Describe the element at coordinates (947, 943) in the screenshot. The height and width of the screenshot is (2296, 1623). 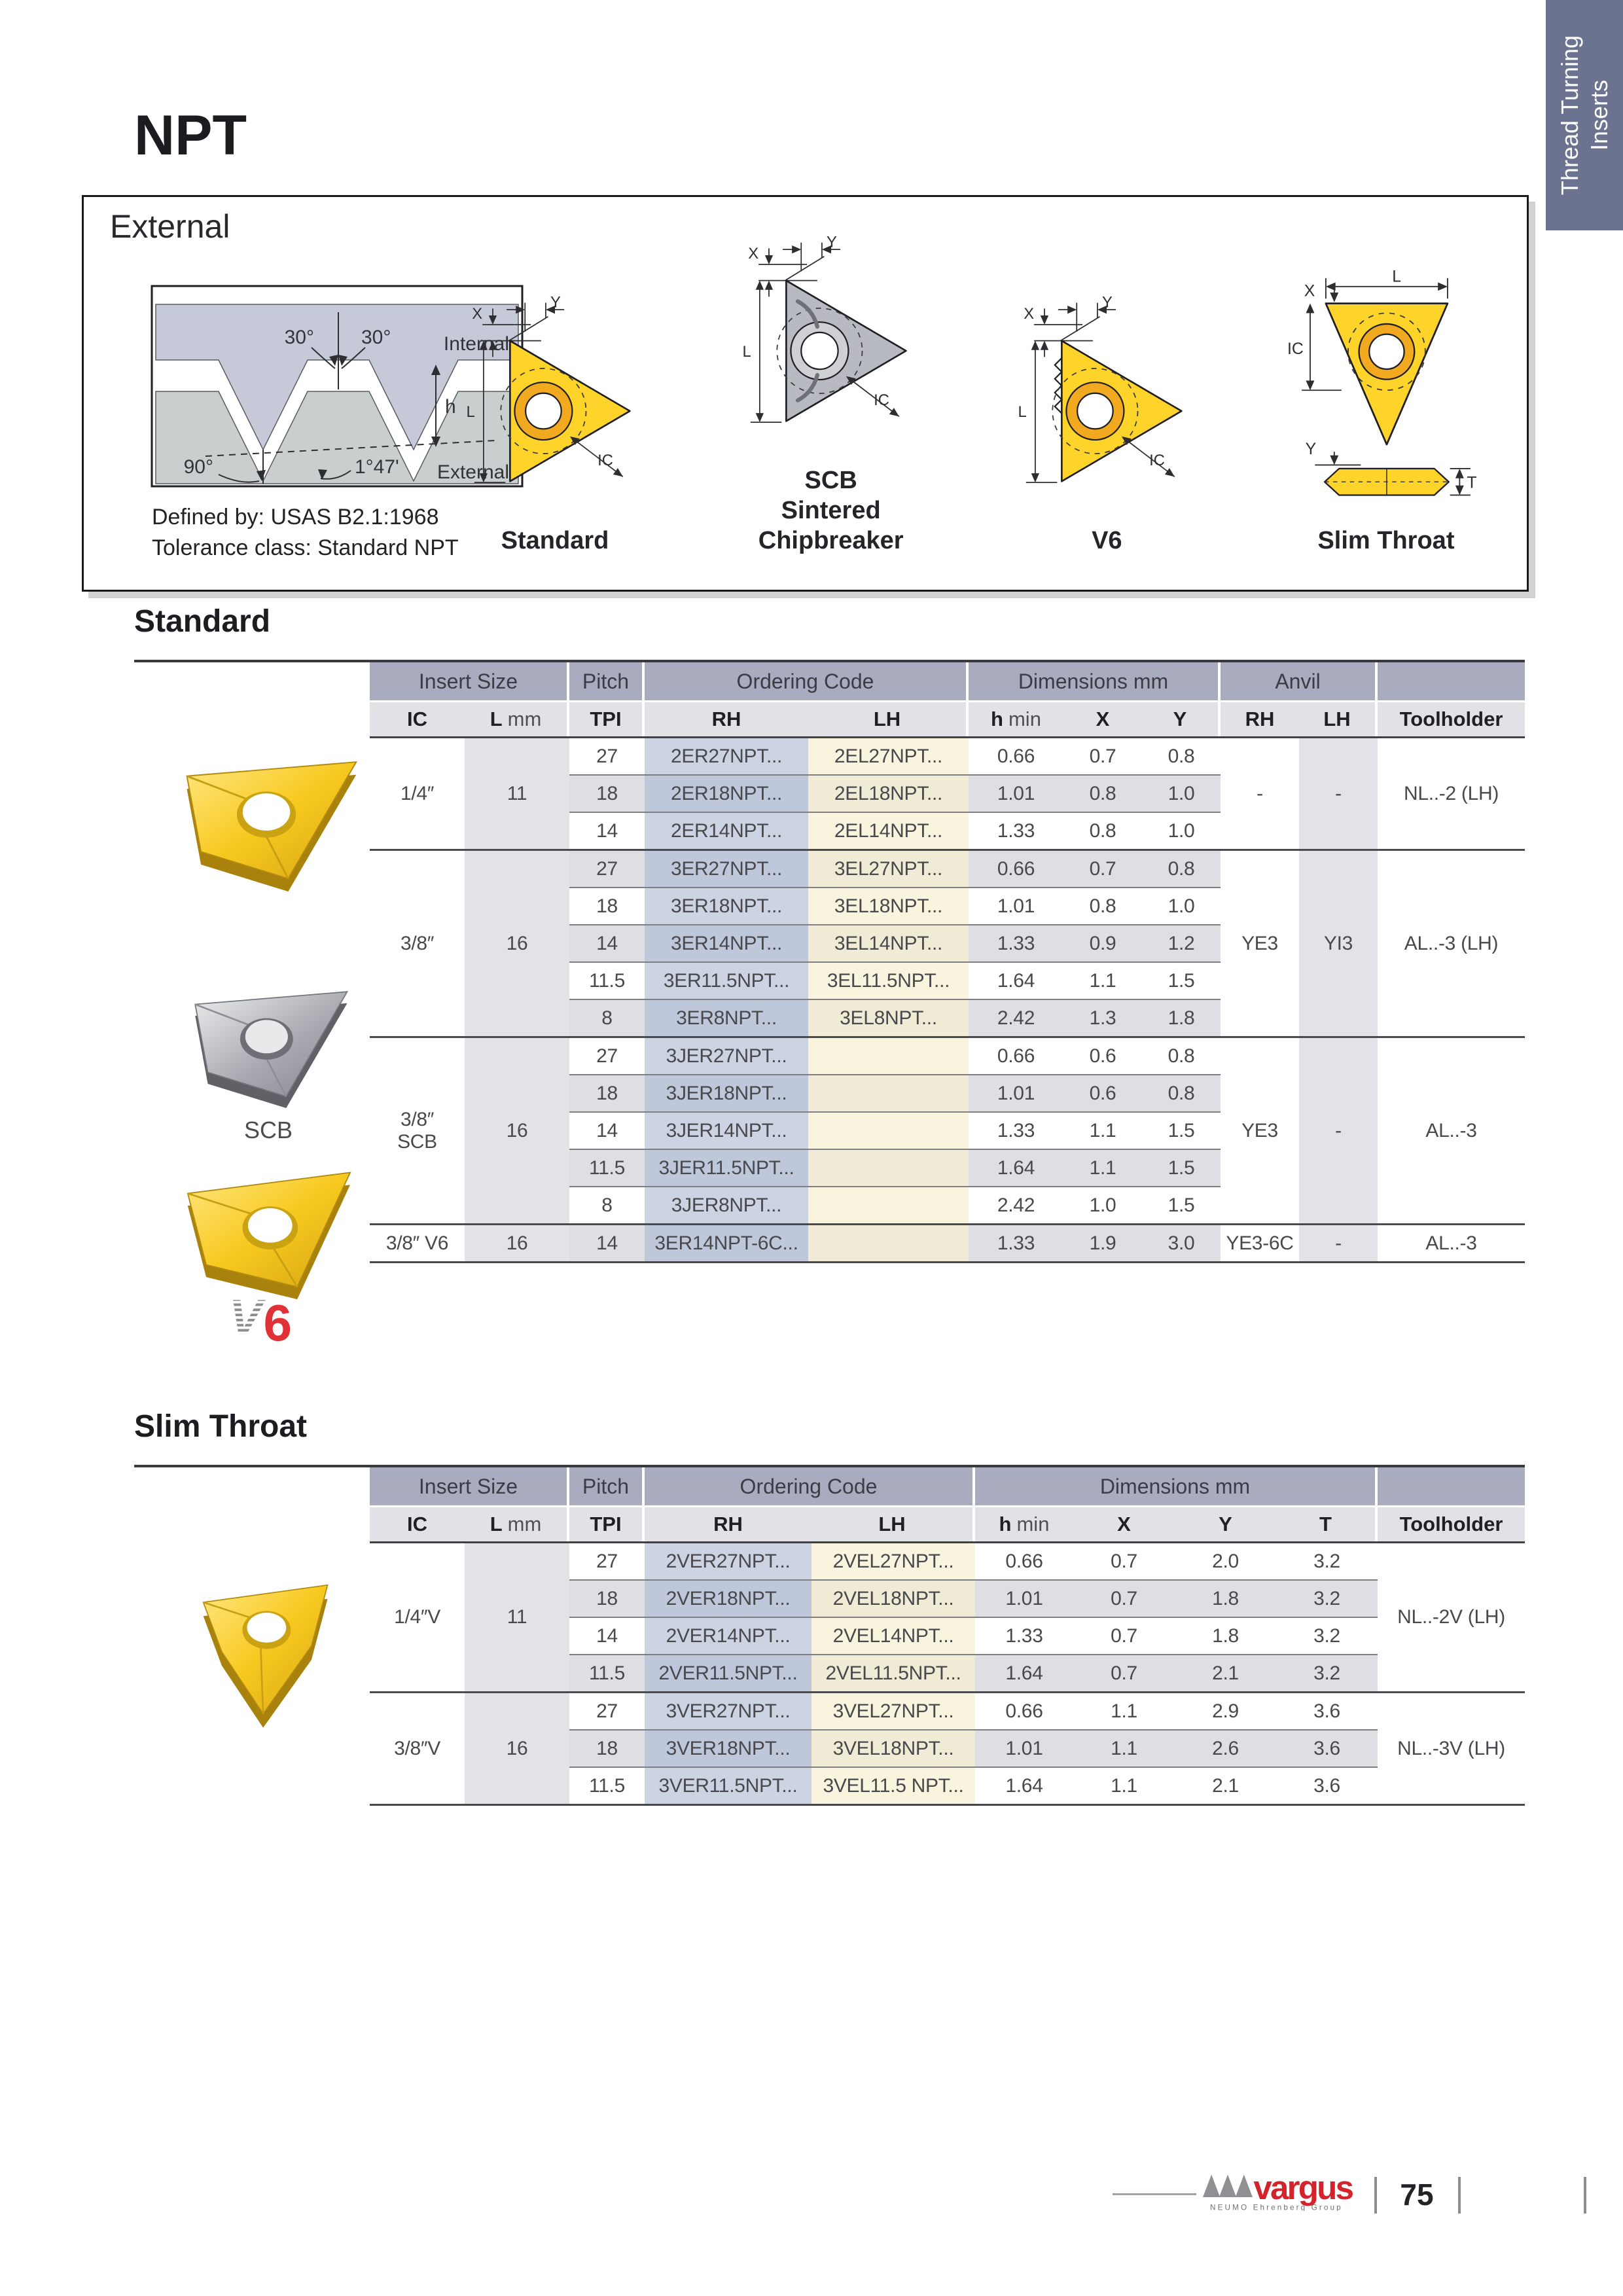
I see `table-row: 14 3ER14NPT... 3EL14NPT... 1.33 0.9 1.2` at that location.